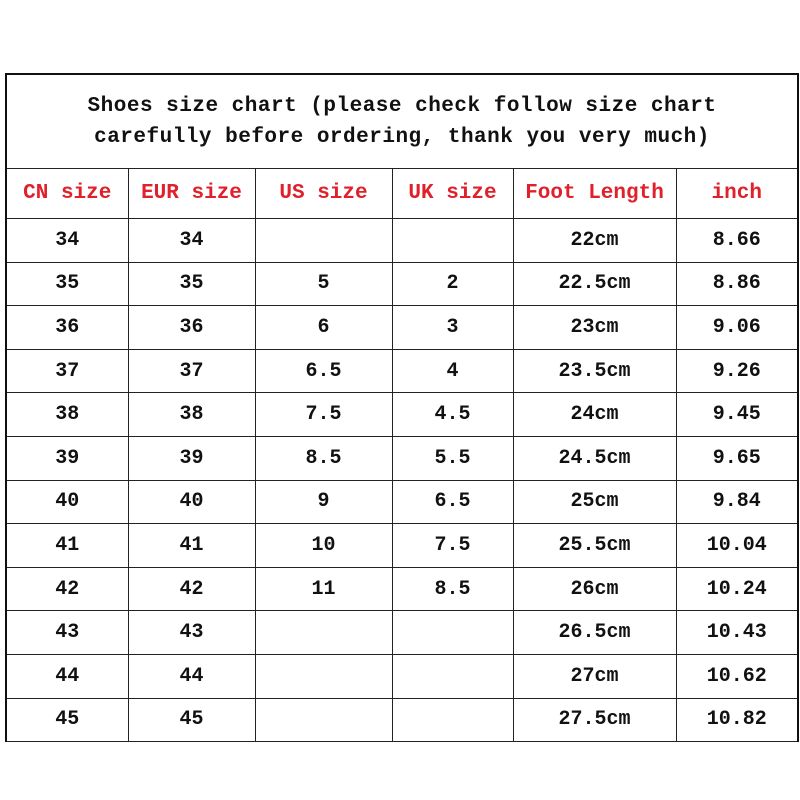  Describe the element at coordinates (452, 193) in the screenshot. I see `column-header: UK size` at that location.